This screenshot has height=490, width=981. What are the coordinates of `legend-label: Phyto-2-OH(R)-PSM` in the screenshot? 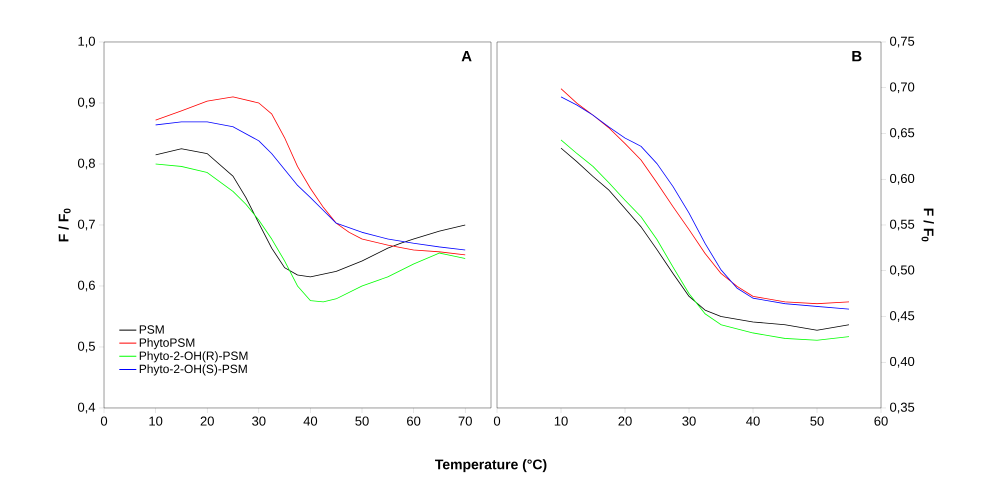 It's located at (194, 356).